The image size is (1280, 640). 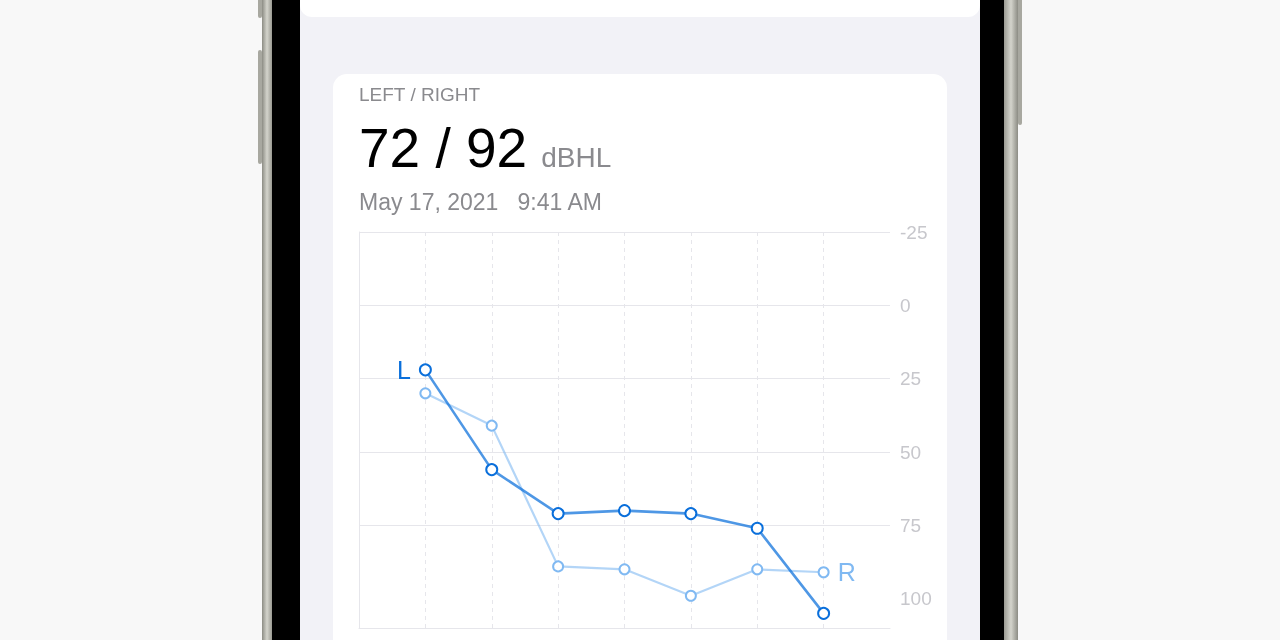 What do you see at coordinates (443, 148) in the screenshot?
I see `text: 72 / 92` at bounding box center [443, 148].